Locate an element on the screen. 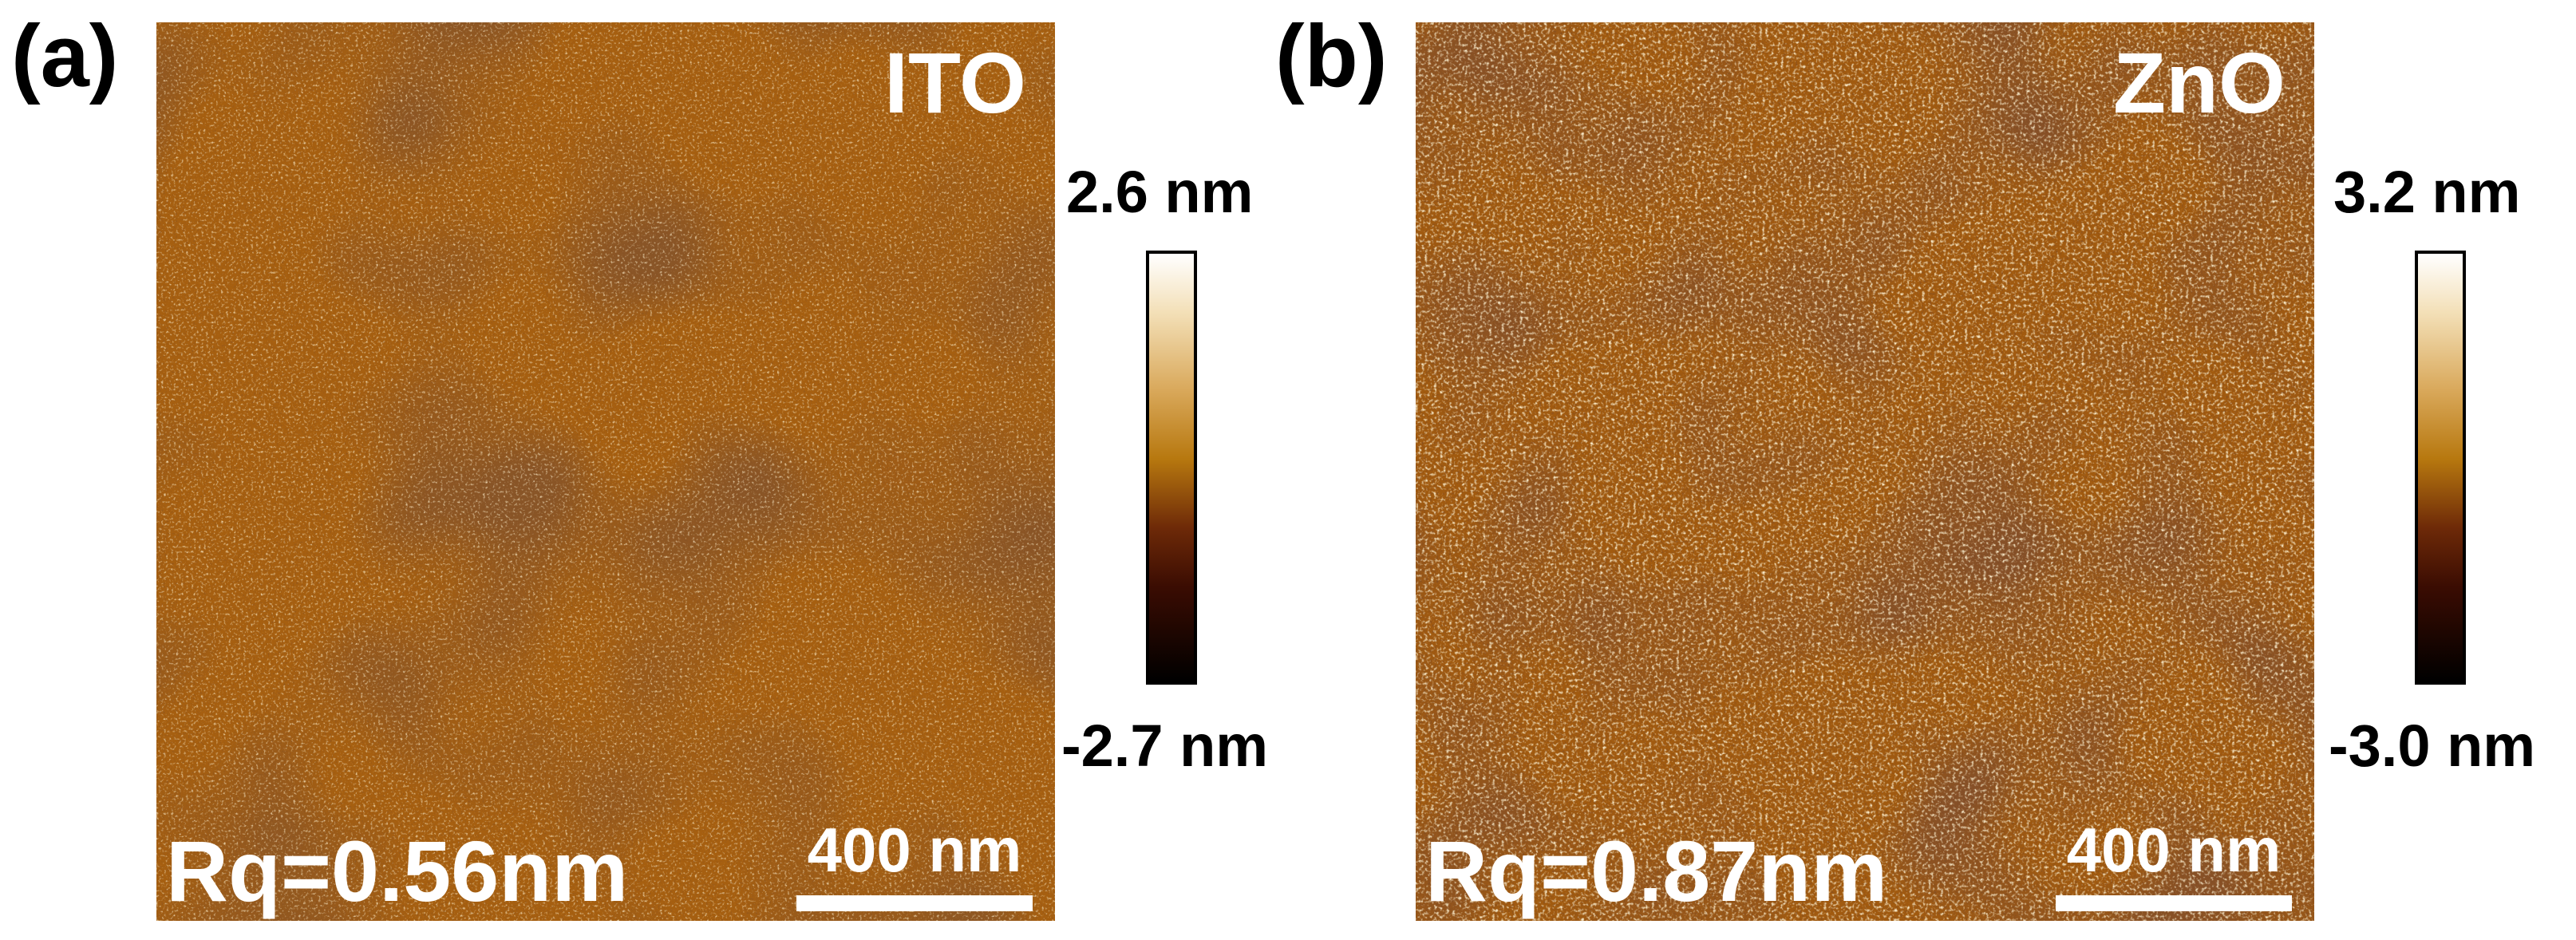 The height and width of the screenshot is (940, 2576). colorbar-ito is located at coordinates (1171, 468).